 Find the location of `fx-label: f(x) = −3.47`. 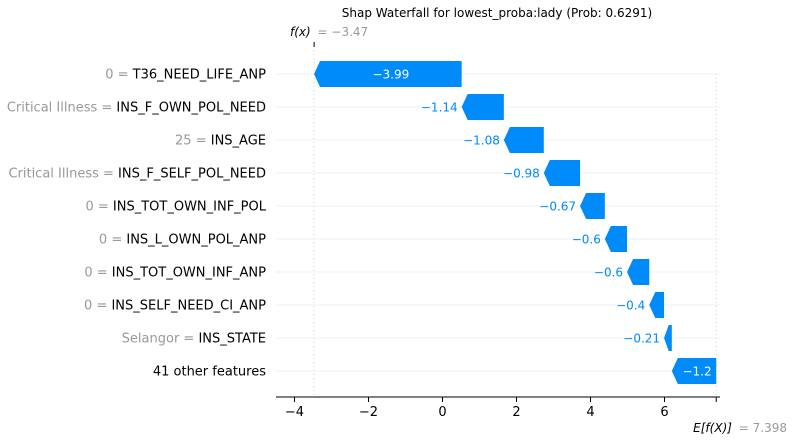

fx-label: f(x) = −3.47 is located at coordinates (329, 32).